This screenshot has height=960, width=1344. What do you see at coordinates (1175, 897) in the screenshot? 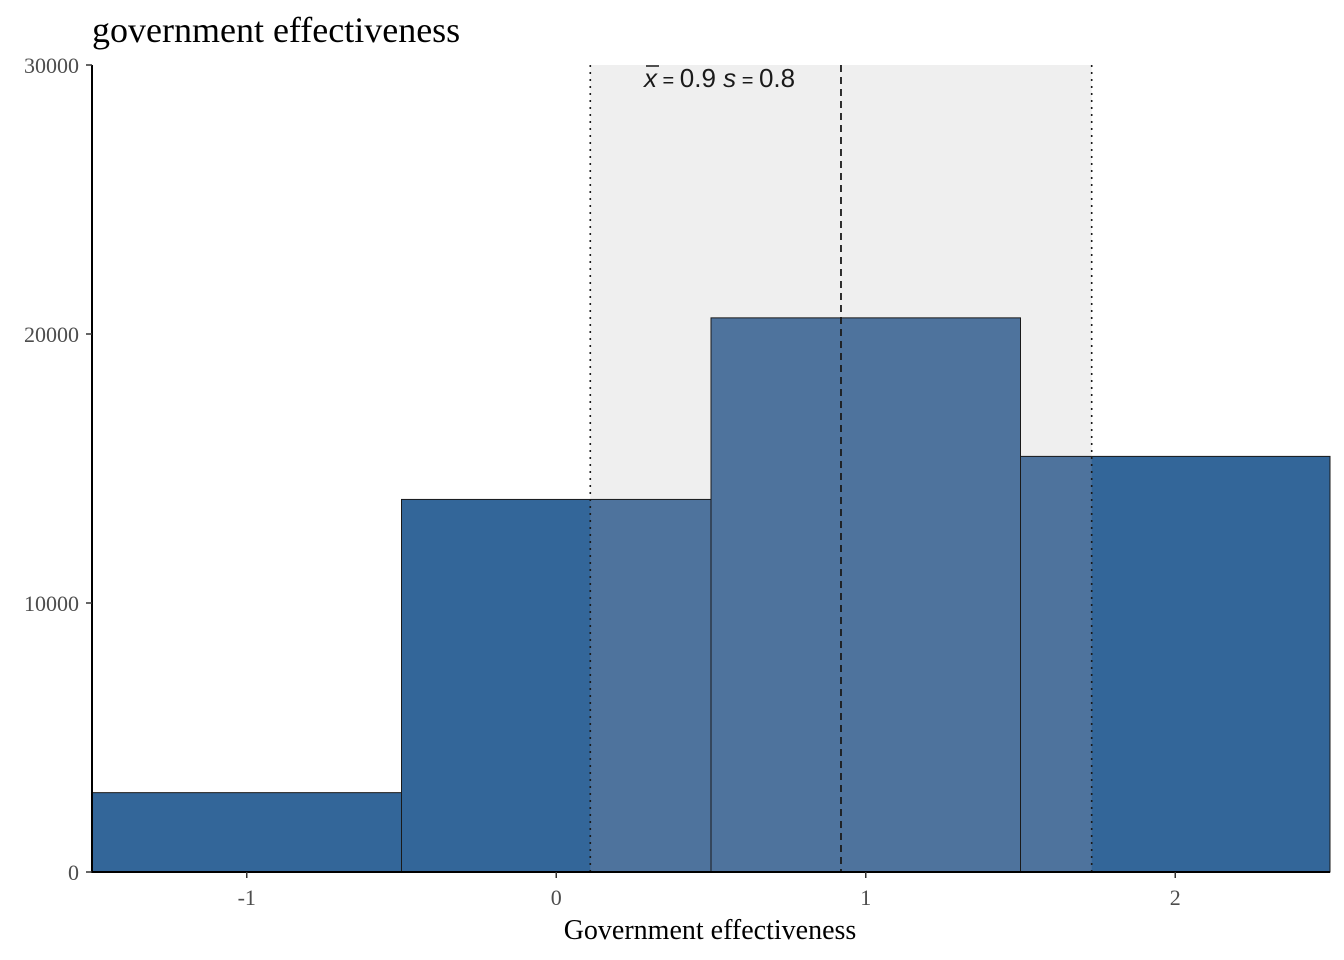
I see `x-tick-label: 2` at bounding box center [1175, 897].